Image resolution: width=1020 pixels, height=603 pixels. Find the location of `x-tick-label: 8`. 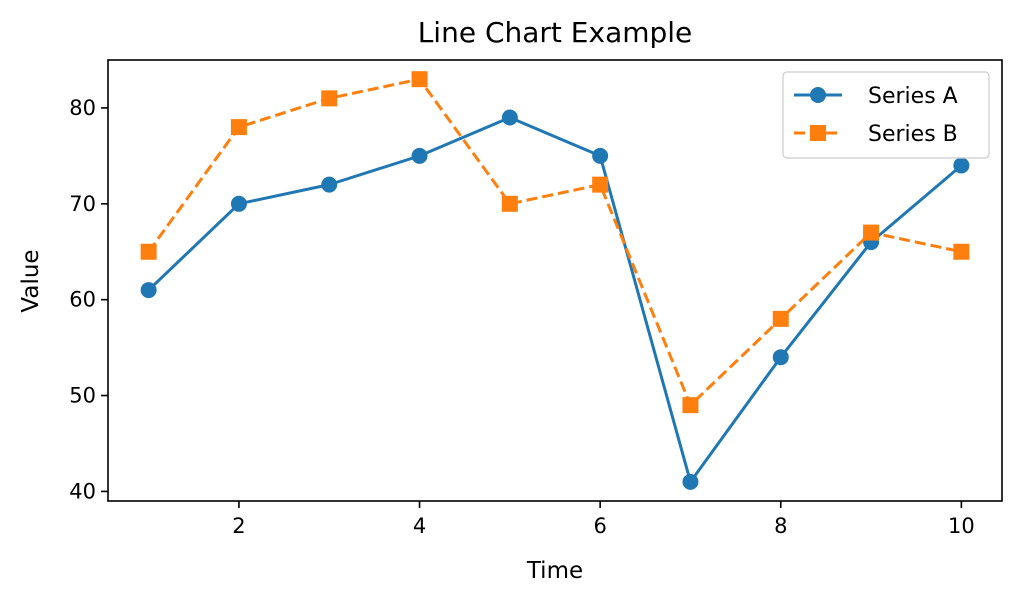

x-tick-label: 8 is located at coordinates (780, 526).